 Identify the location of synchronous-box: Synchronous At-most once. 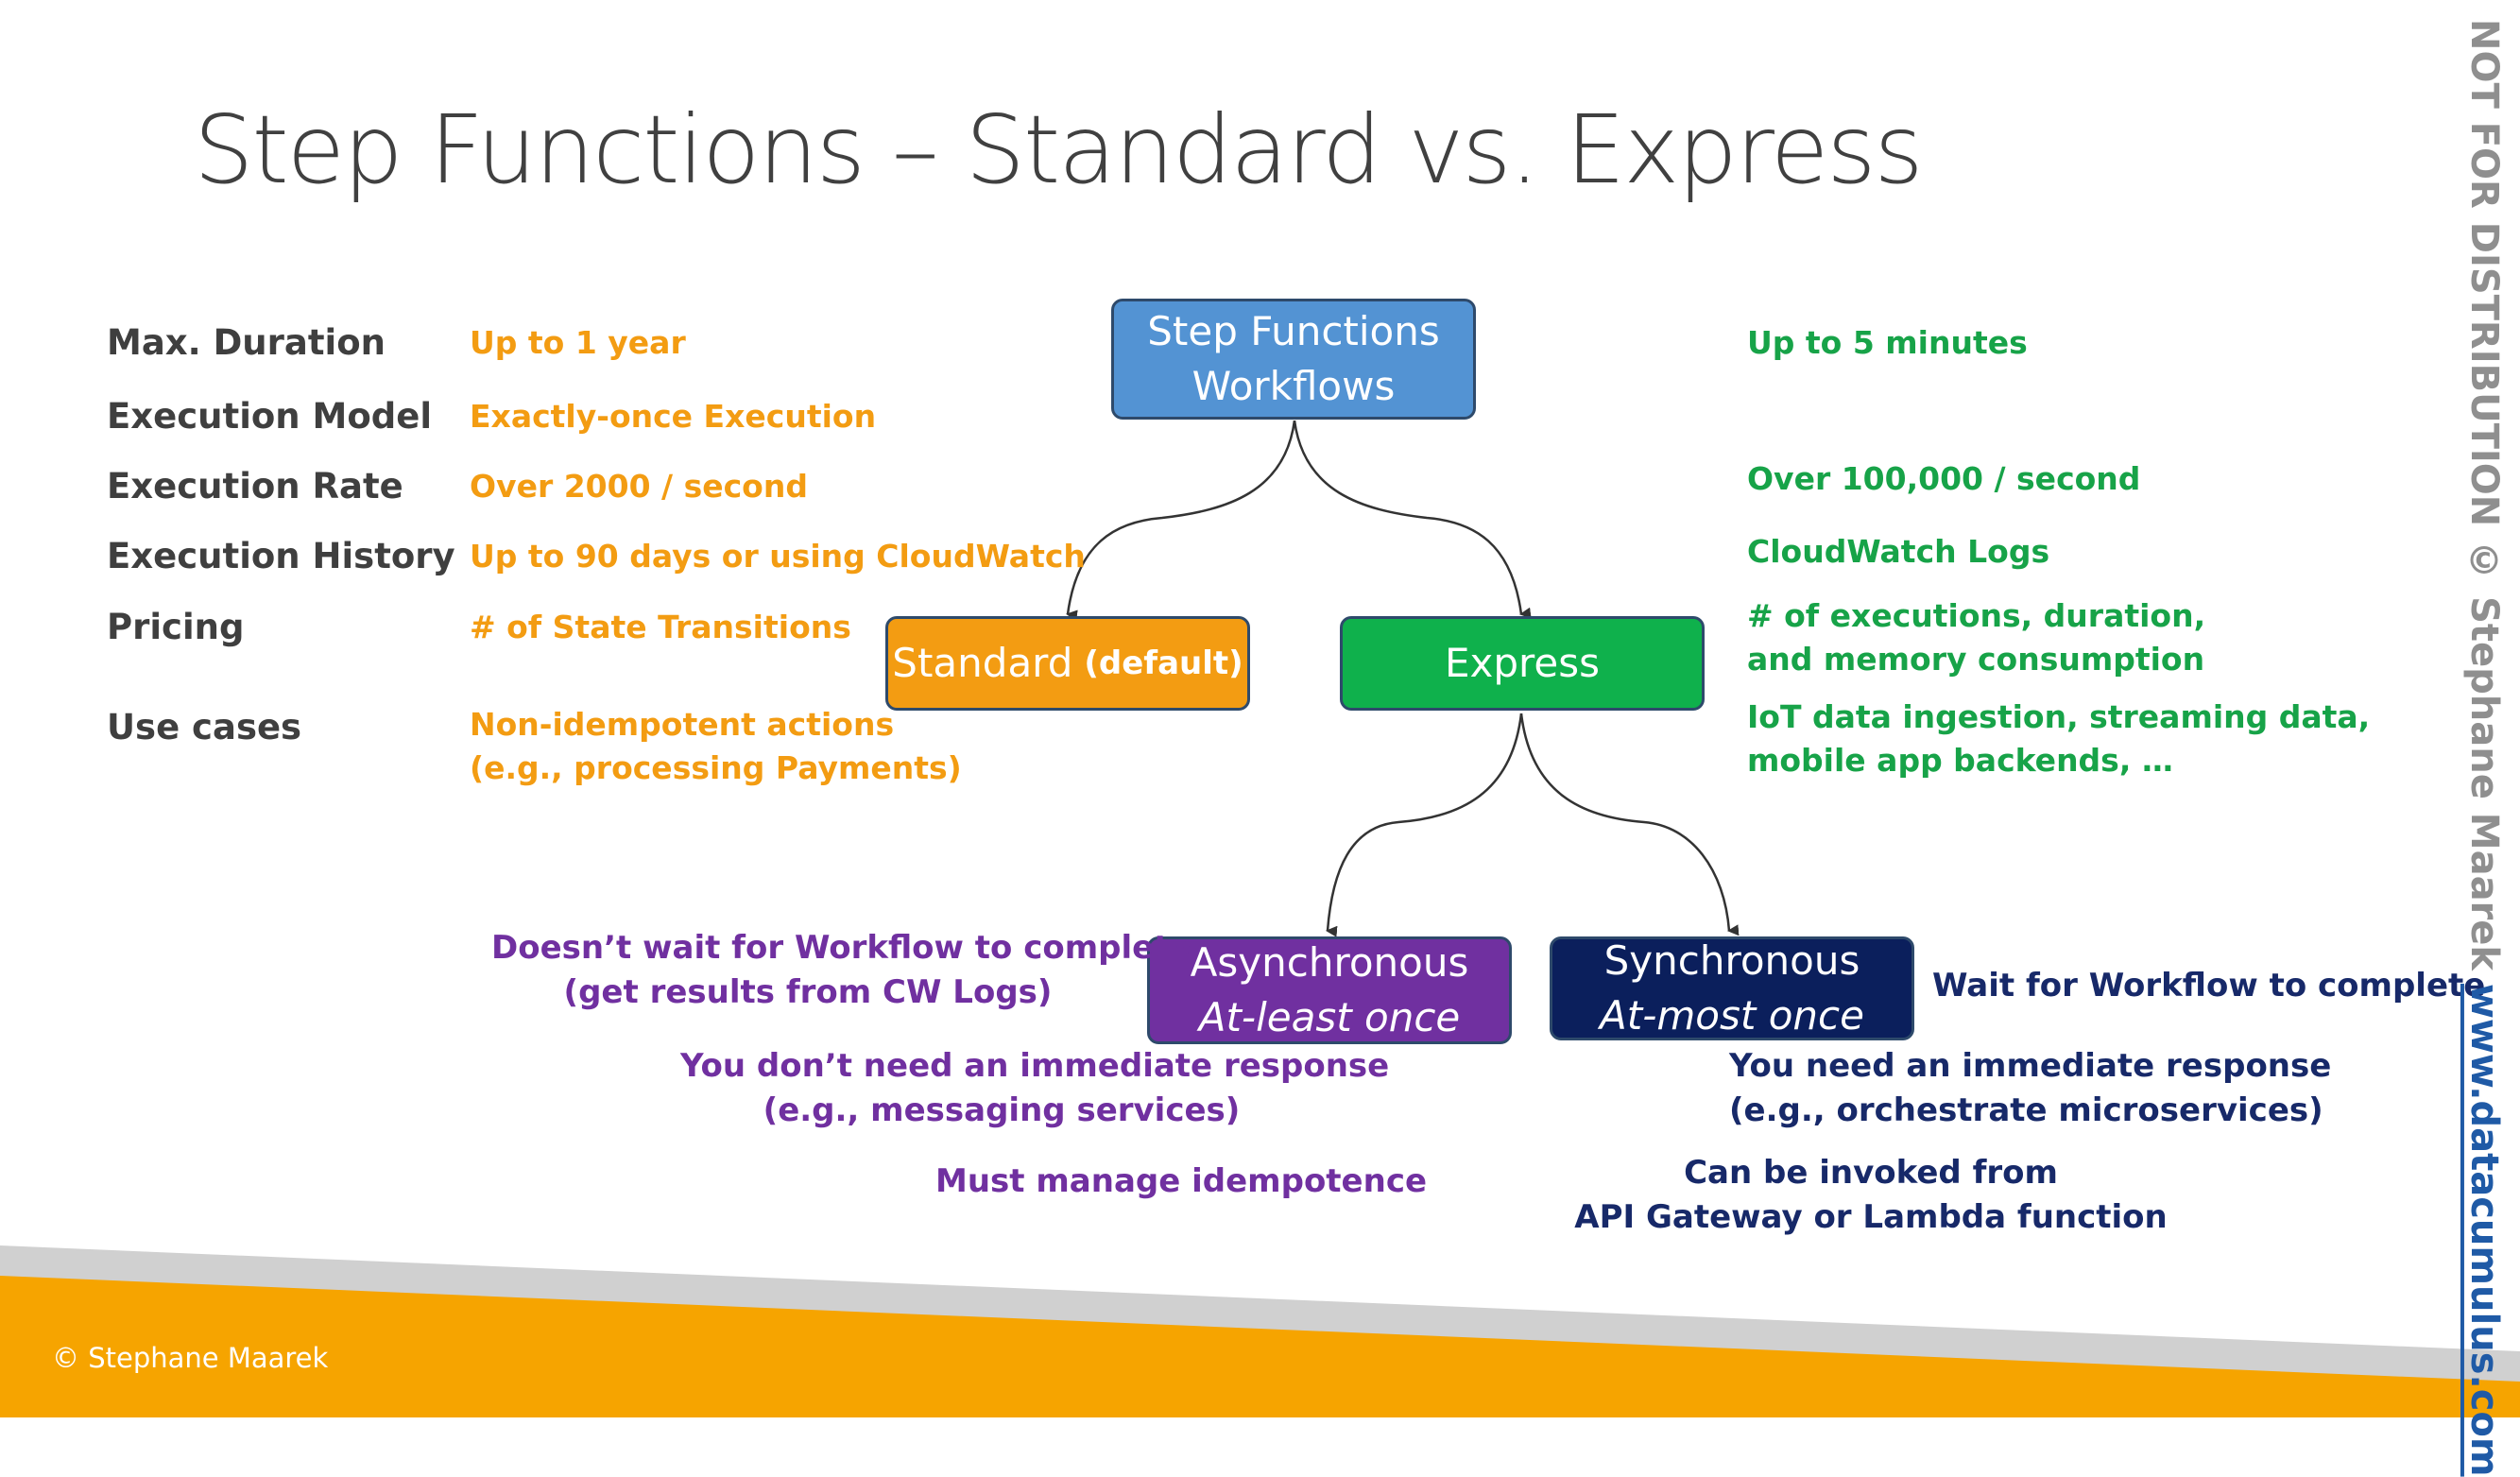
(1732, 988).